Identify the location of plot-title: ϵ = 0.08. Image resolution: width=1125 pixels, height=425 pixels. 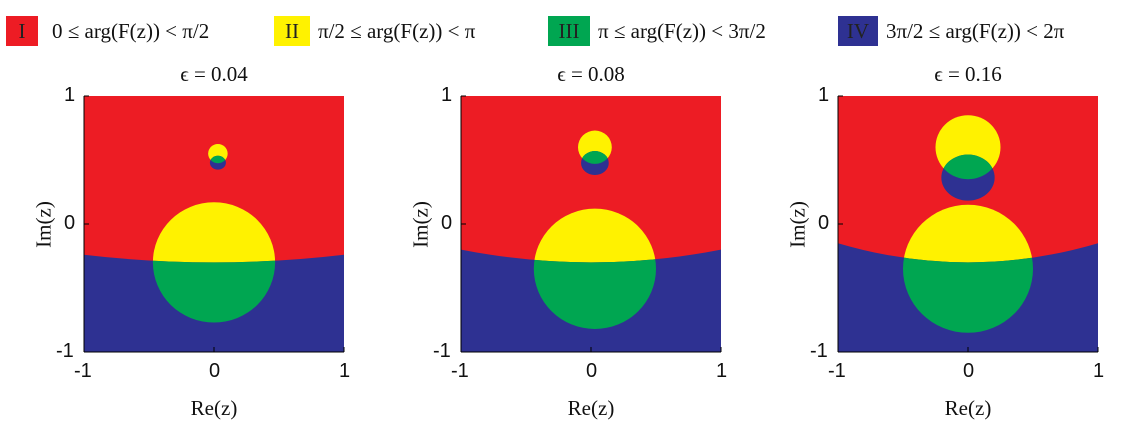
(591, 74).